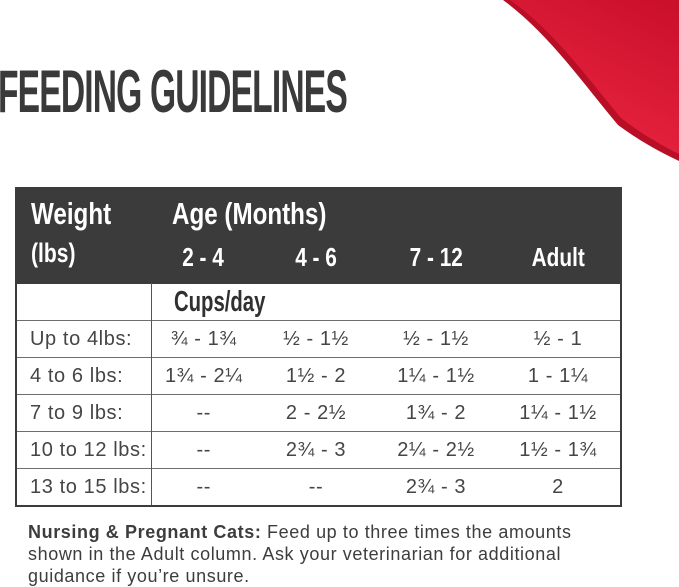  I want to click on age-column-adult: Adult, so click(559, 262).